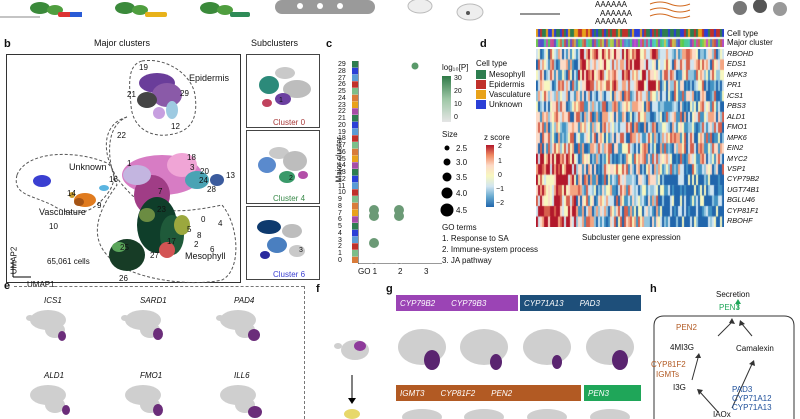  Describe the element at coordinates (342, 85) in the screenshot. I see `cluster-row-label: 26` at that location.